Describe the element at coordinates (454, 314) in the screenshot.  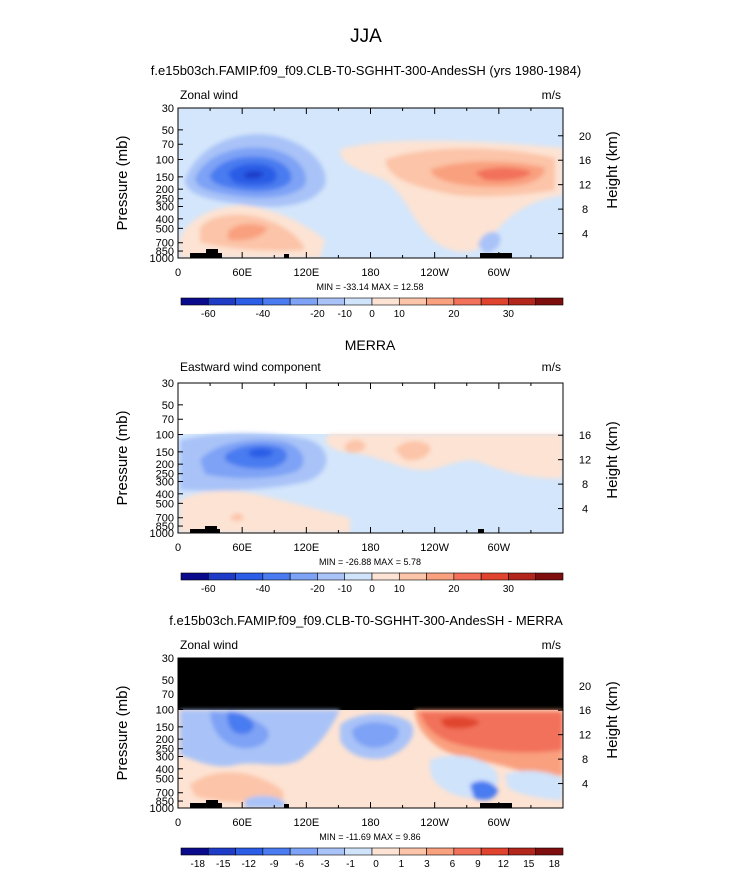
I see `p1-colorbar-label: 20` at that location.